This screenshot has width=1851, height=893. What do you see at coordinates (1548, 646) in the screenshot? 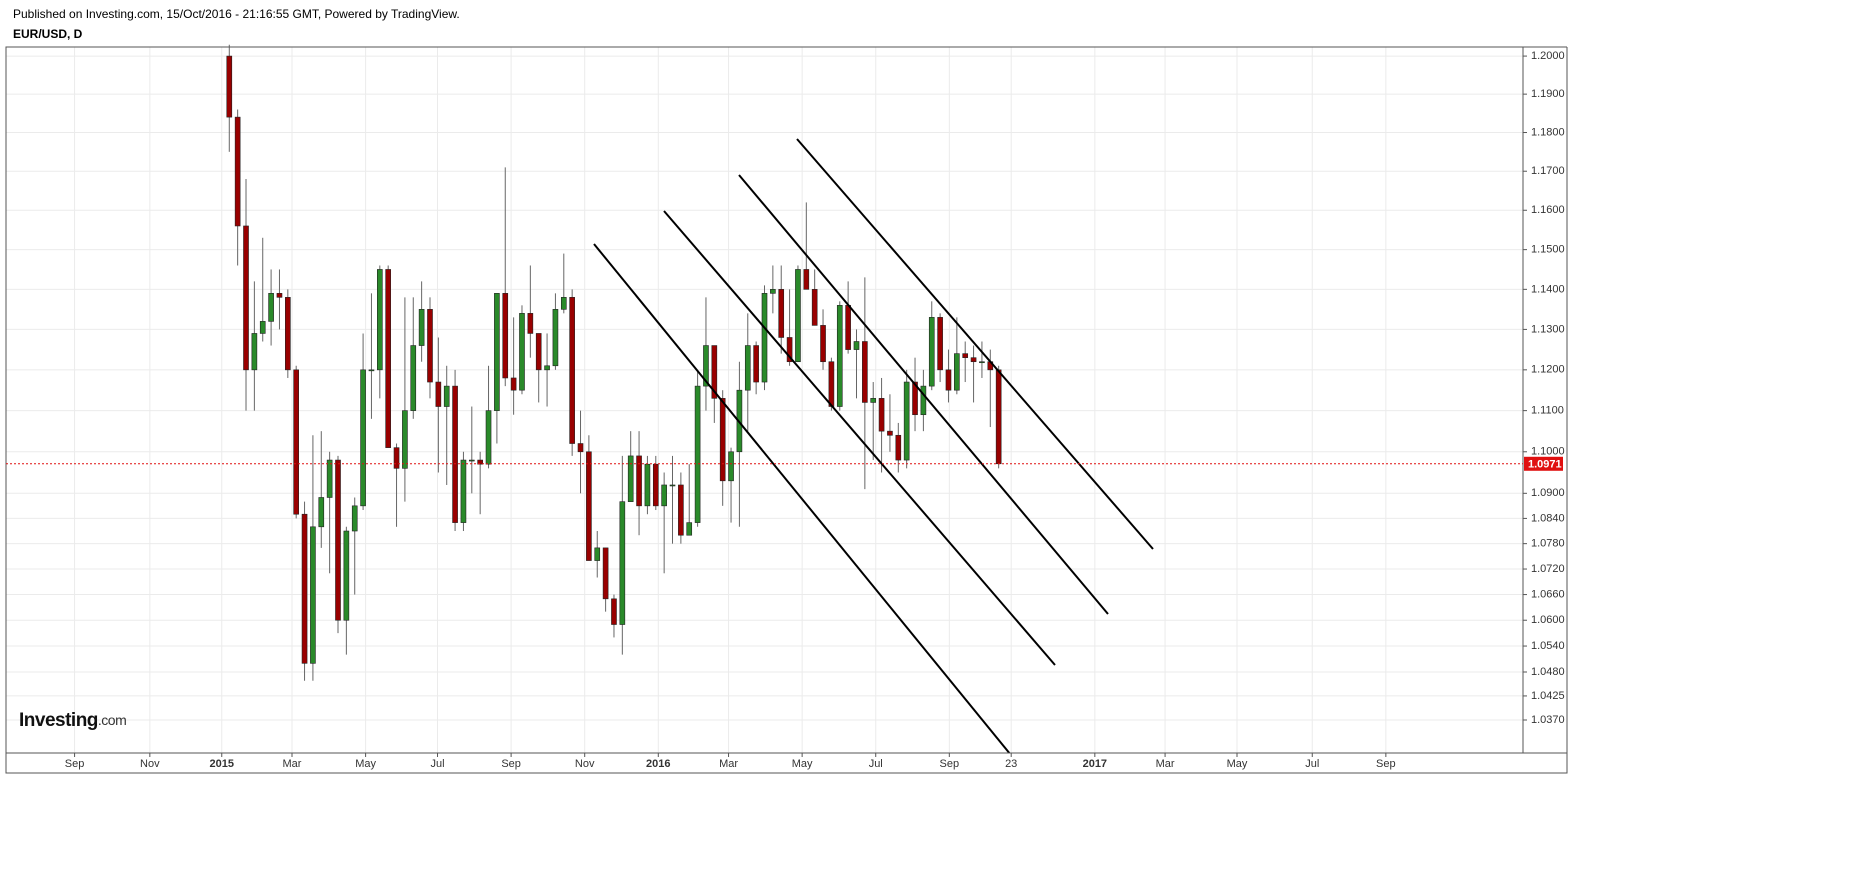
I see `y-tick-label: 1.0540` at bounding box center [1548, 646].